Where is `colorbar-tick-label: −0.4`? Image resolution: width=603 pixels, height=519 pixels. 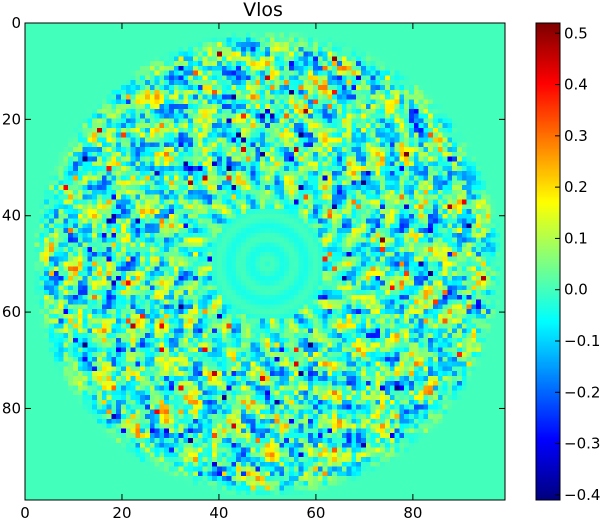 colorbar-tick-label: −0.4 is located at coordinates (582, 495).